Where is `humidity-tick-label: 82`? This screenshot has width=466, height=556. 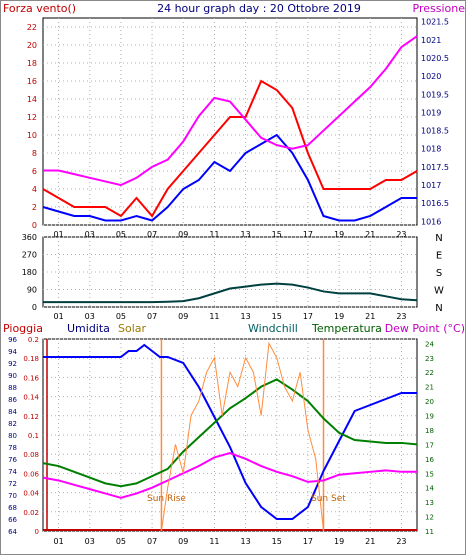
humidity-tick-label: 82 is located at coordinates (12, 424).